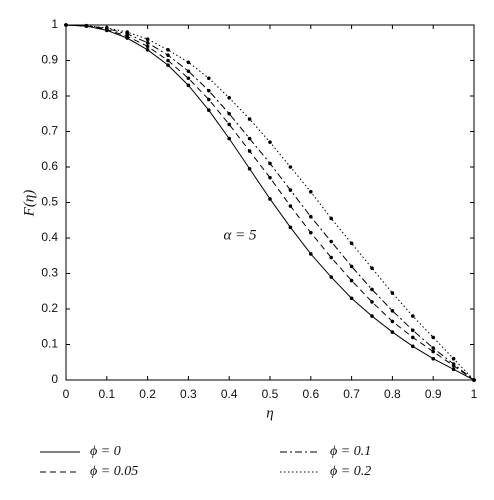 The image size is (494, 500). What do you see at coordinates (49, 166) in the screenshot?
I see `y-tick-label: 0.6` at bounding box center [49, 166].